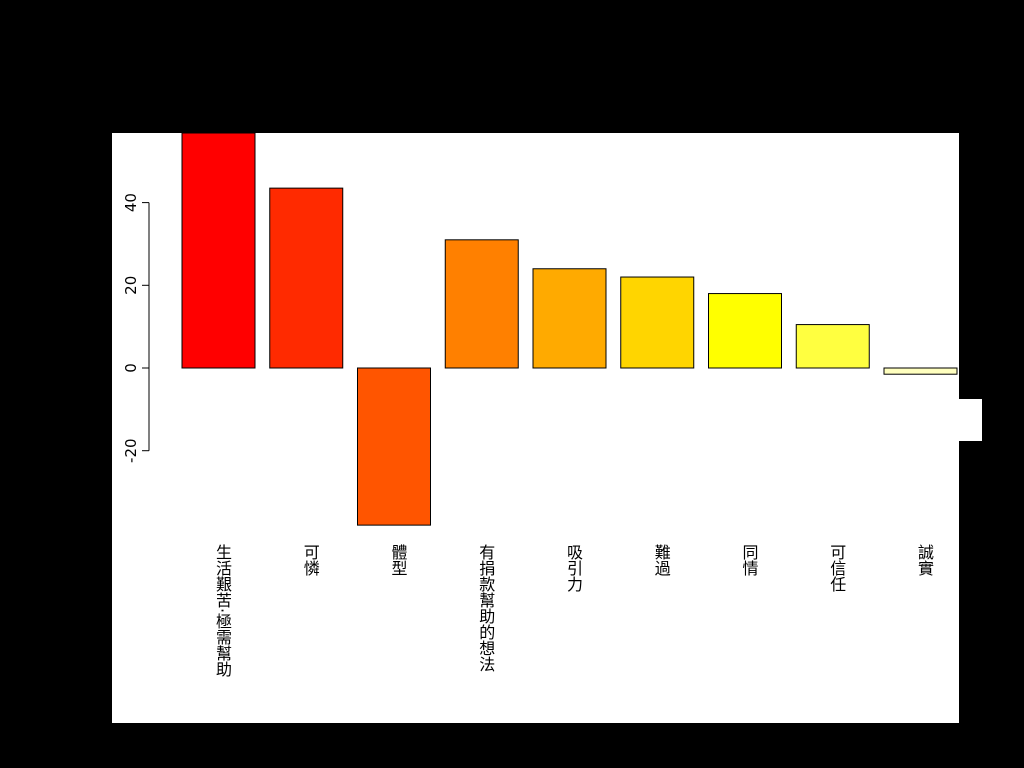  What do you see at coordinates (836, 568) in the screenshot?
I see `category-label: 可信任` at bounding box center [836, 568].